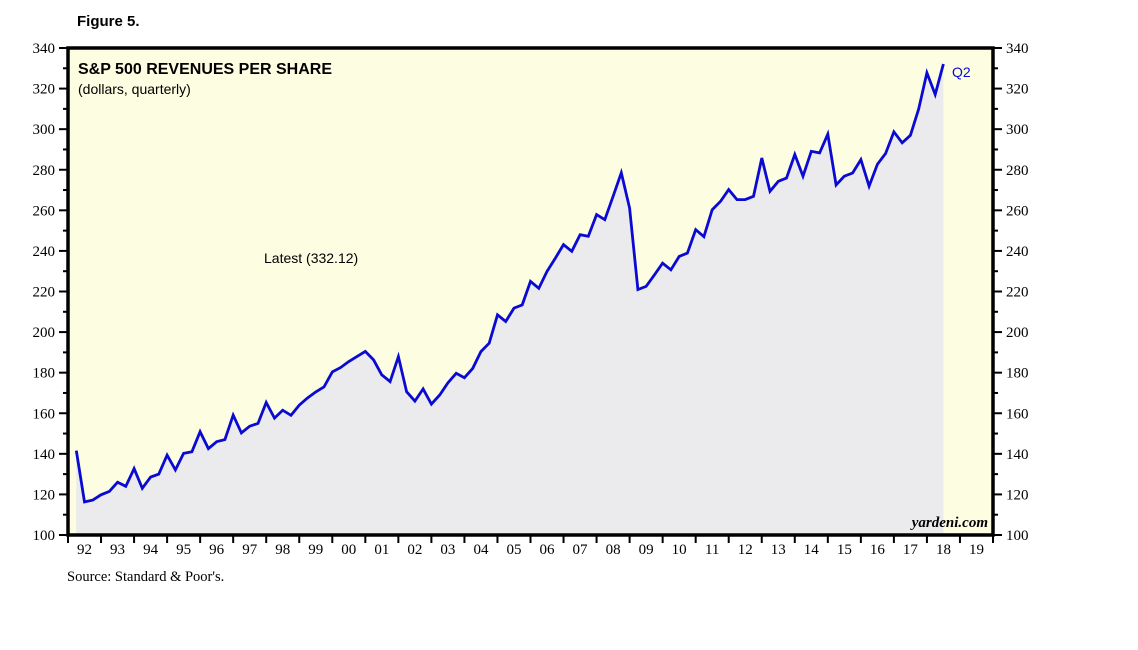  I want to click on x-tick-label: 04, so click(481, 550).